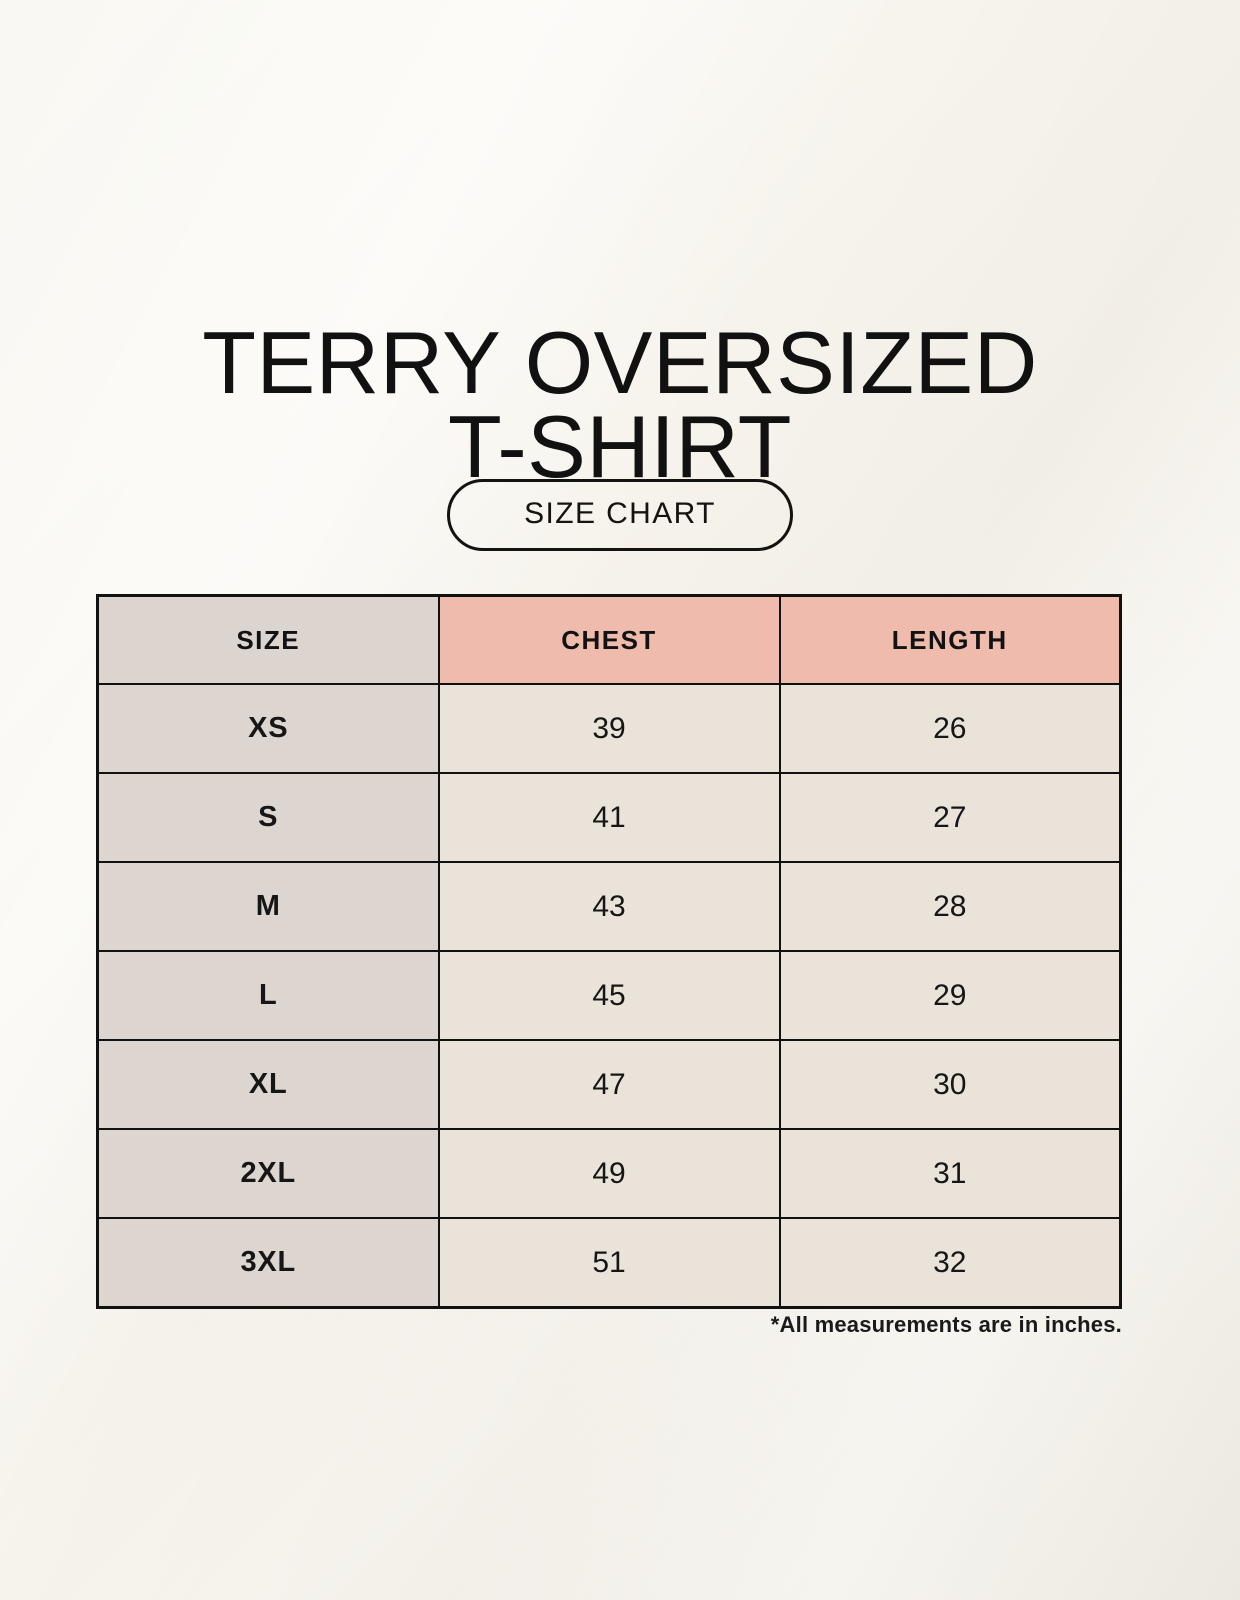  I want to click on table-header-row: SIZE CHEST LENGTH, so click(609, 639).